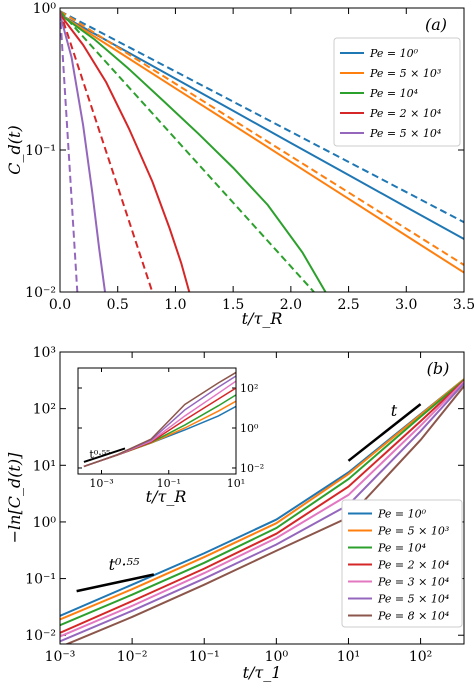 The width and height of the screenshot is (474, 690). What do you see at coordinates (463, 305) in the screenshot?
I see `x-tick-label: 3.5` at bounding box center [463, 305].